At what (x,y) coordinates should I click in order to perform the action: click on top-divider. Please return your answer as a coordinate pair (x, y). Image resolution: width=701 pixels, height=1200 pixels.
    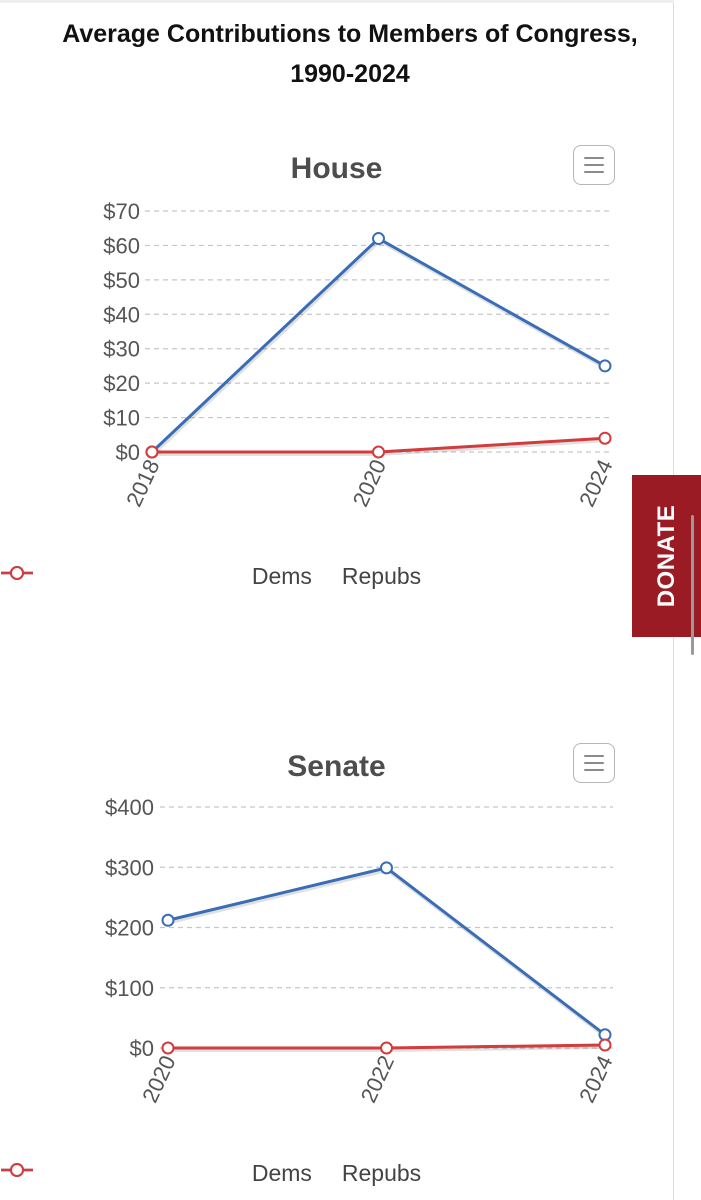
    Looking at the image, I should click on (350, 1).